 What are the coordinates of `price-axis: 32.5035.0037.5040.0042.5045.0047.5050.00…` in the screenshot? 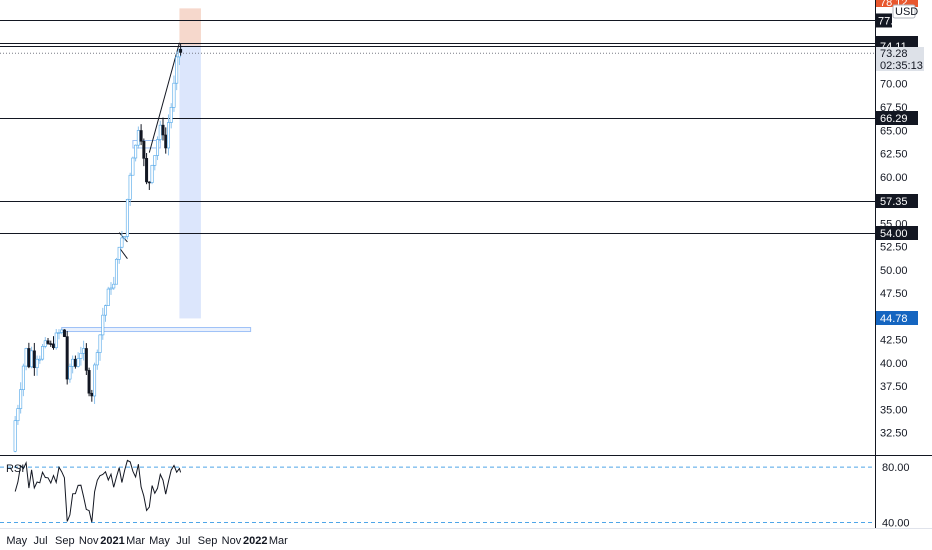 It's located at (895, 292).